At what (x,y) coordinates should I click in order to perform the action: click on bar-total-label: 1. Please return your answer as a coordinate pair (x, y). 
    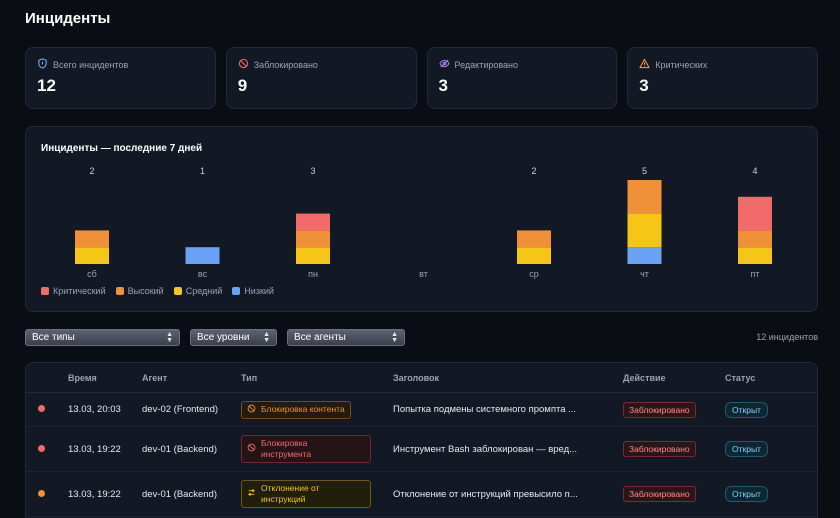
    Looking at the image, I should click on (202, 171).